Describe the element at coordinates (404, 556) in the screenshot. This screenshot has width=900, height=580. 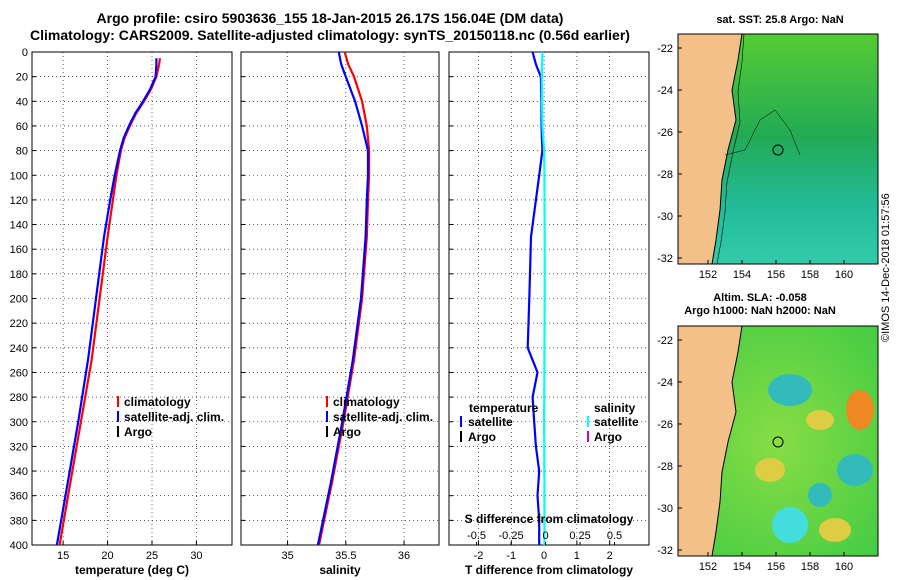
I see `x-tick-label: 36` at that location.